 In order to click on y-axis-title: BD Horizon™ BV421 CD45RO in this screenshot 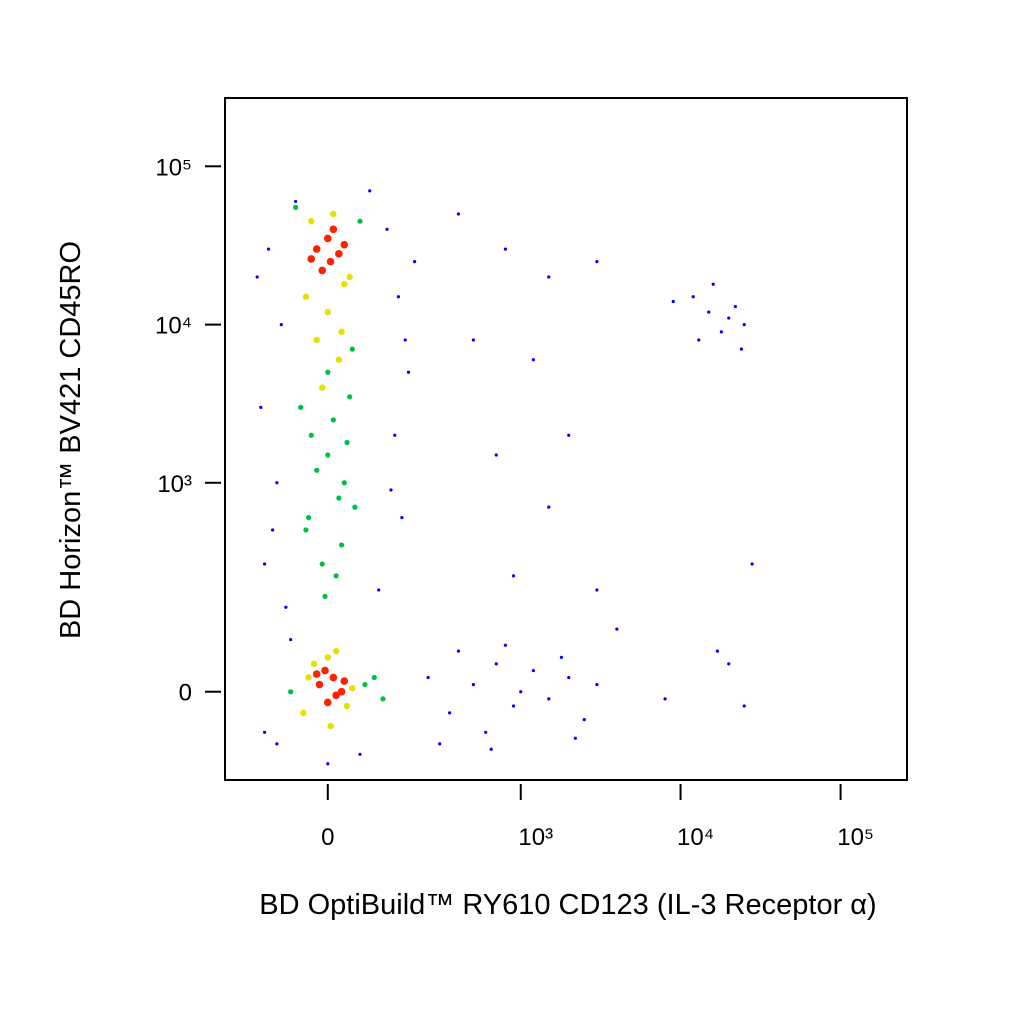, I will do `click(71, 440)`.